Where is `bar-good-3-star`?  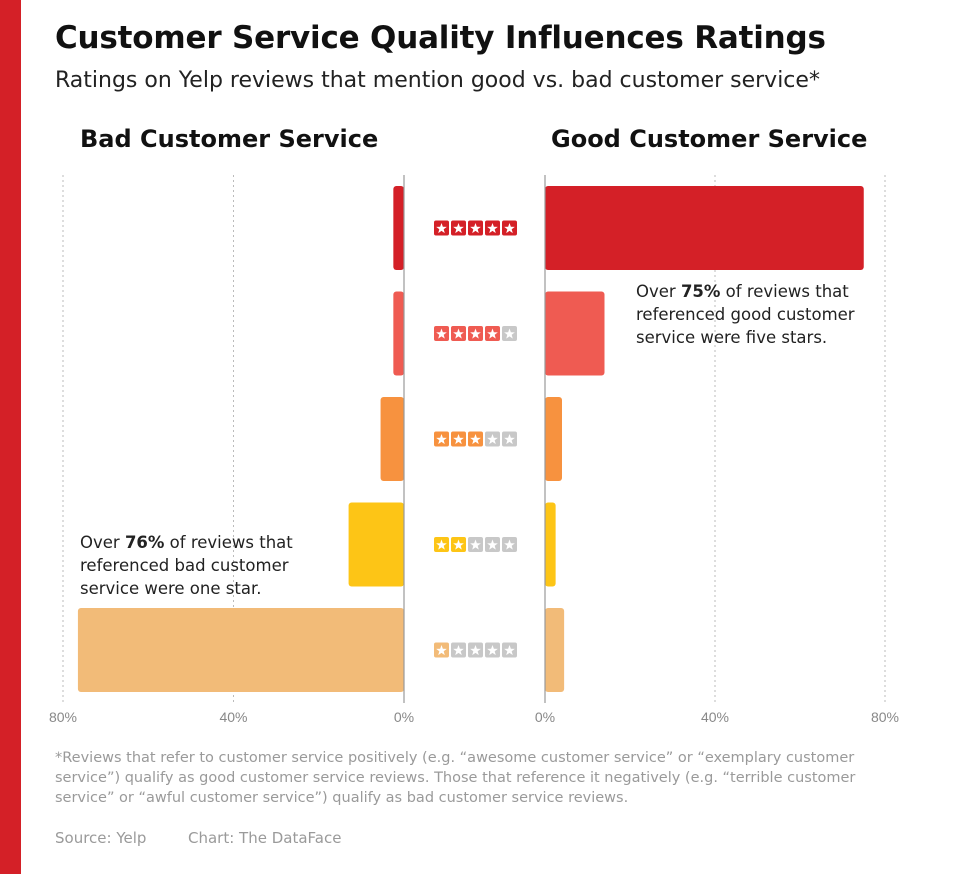 bar-good-3-star is located at coordinates (553, 439).